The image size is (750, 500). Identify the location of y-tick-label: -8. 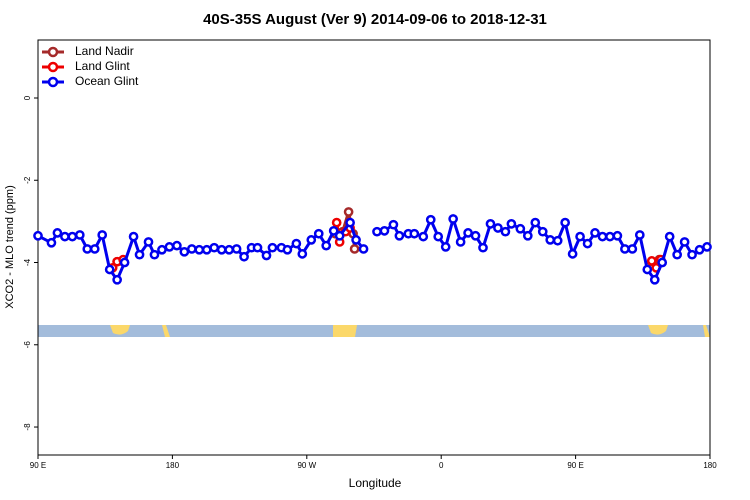
(27, 427).